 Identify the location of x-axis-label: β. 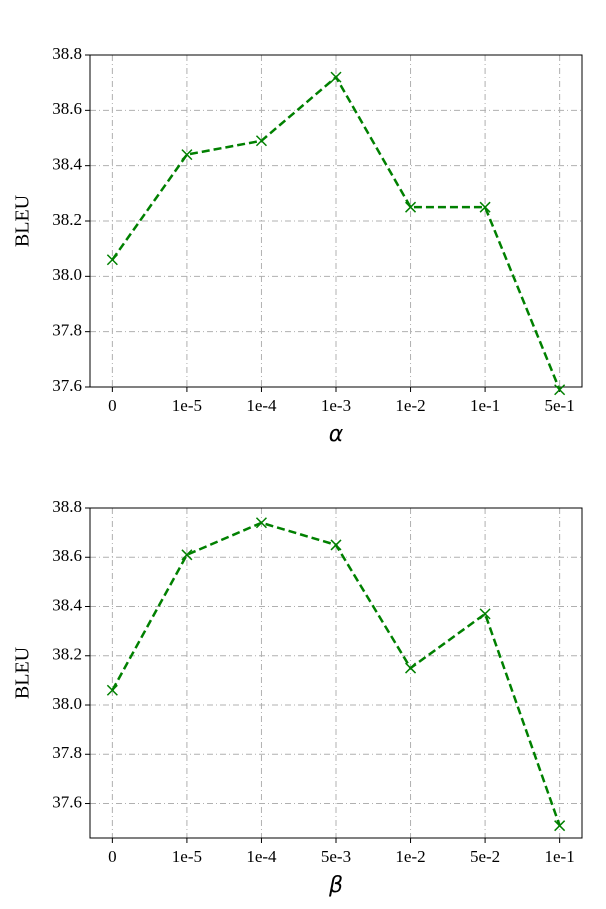
(335, 885).